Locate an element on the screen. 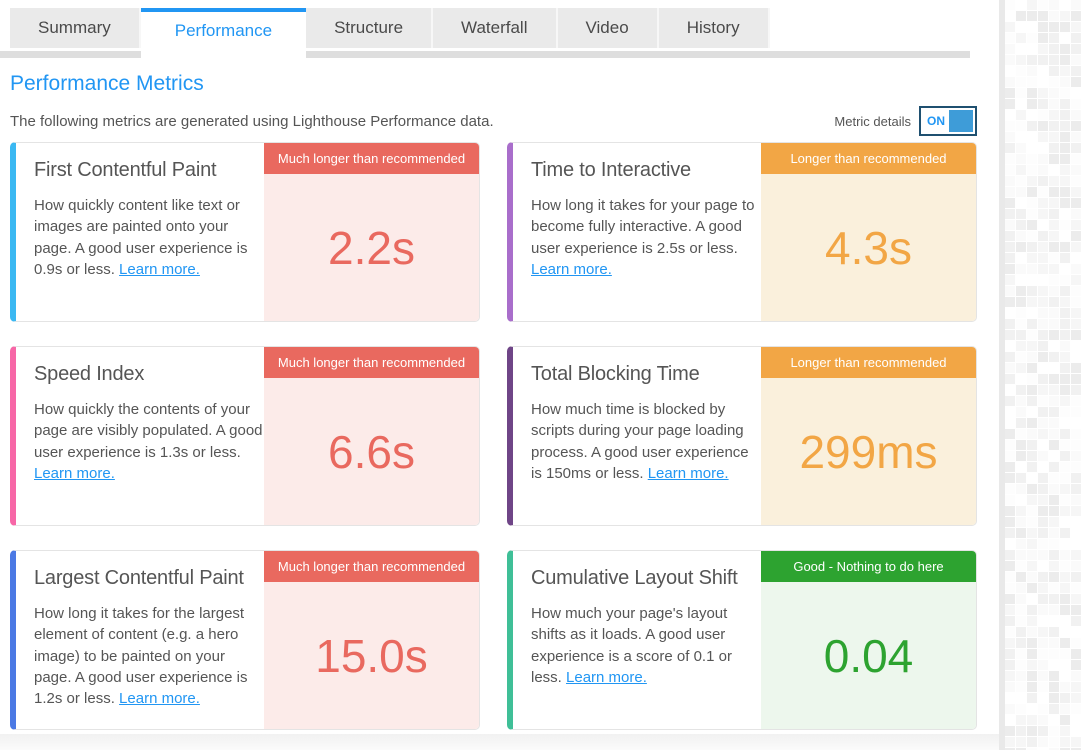 The image size is (1087, 750). page-gutter is located at coordinates (1002, 375).